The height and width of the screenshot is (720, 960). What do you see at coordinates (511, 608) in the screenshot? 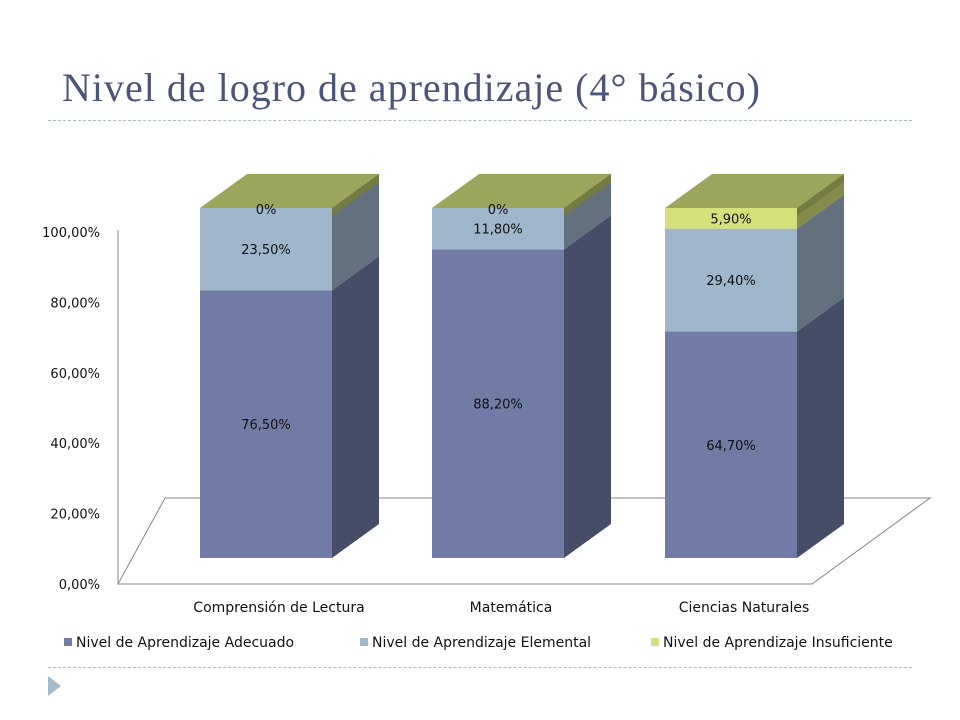
I see `x-tick-label: Matemática` at bounding box center [511, 608].